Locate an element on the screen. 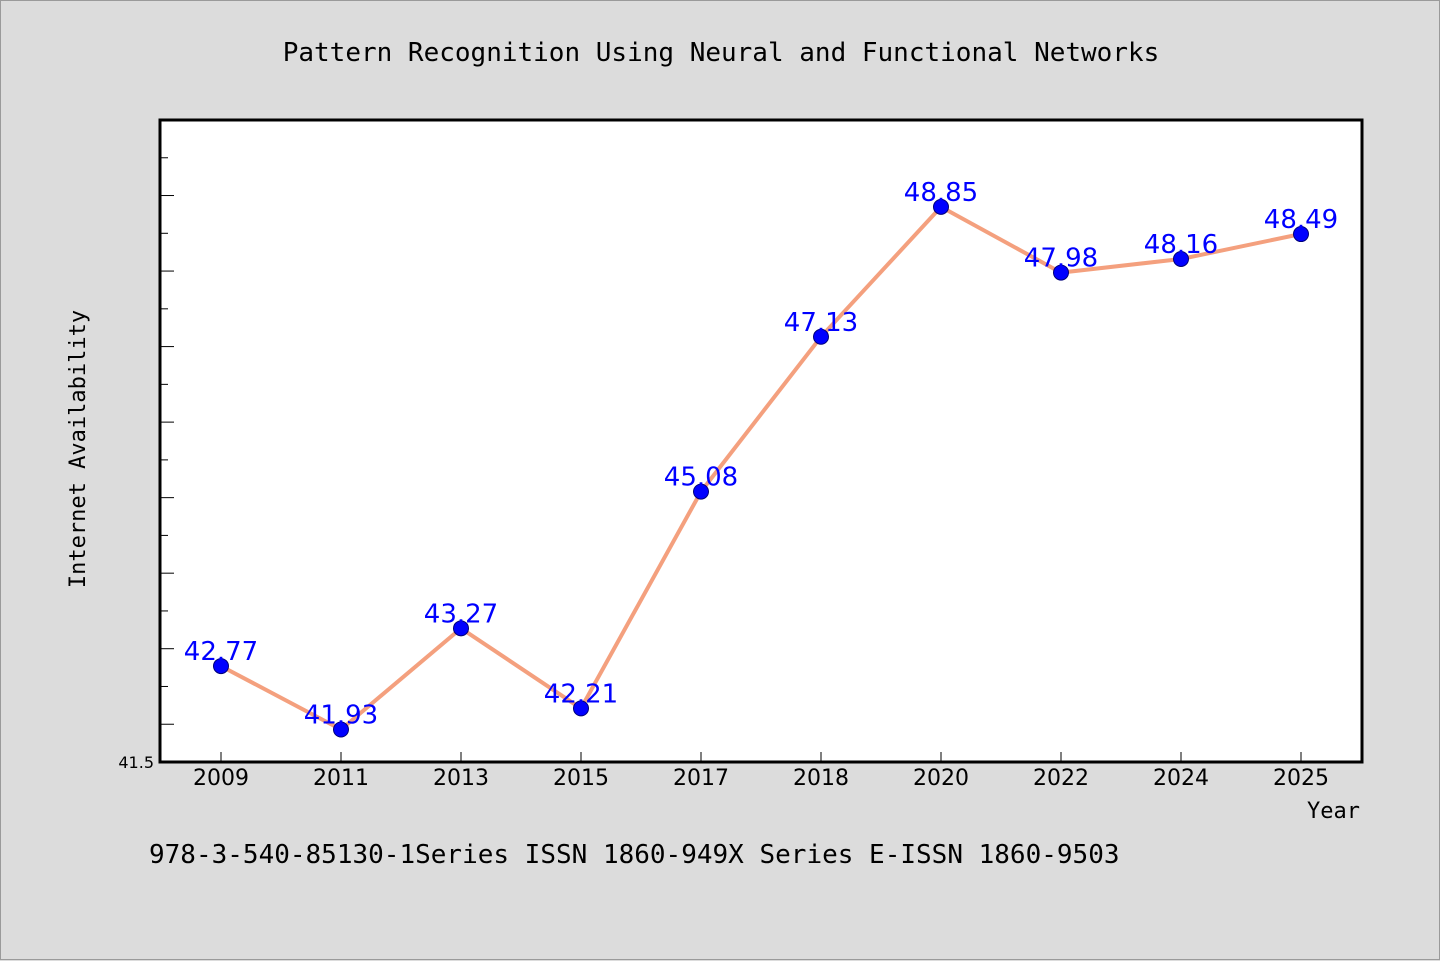 The height and width of the screenshot is (961, 1440). data-label: 45.08 is located at coordinates (701, 478).